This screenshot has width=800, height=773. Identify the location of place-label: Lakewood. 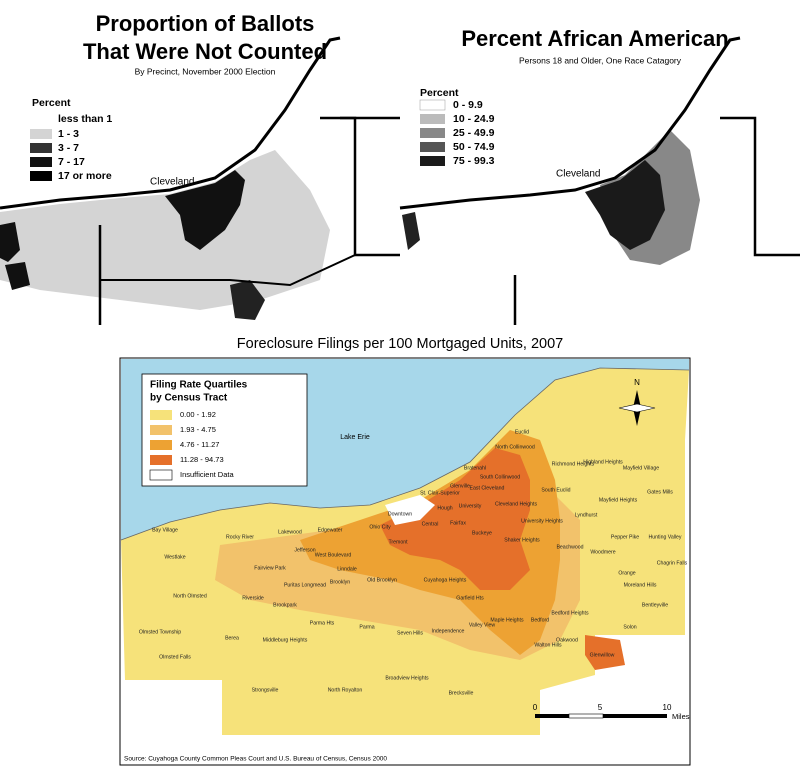
(290, 532).